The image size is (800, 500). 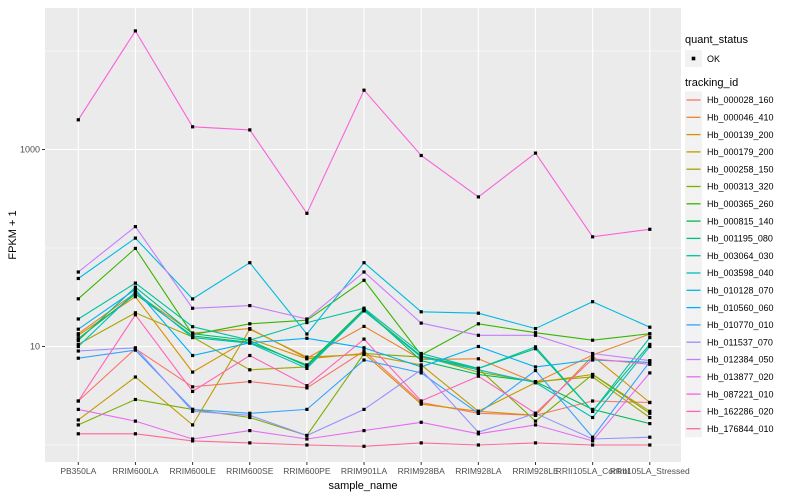 What do you see at coordinates (729, 394) in the screenshot?
I see `legend-item: Hb_087221_010` at bounding box center [729, 394].